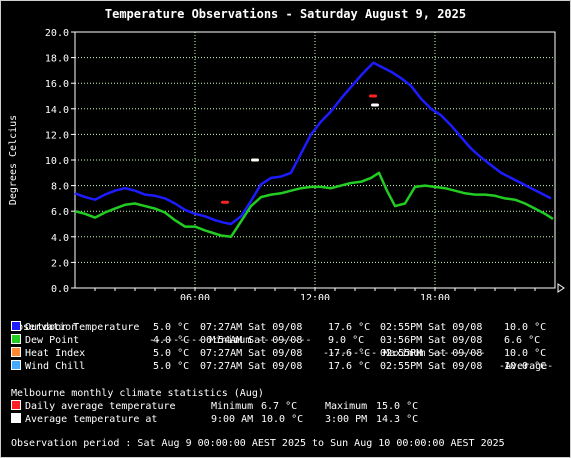  Describe the element at coordinates (57, 59) in the screenshot. I see `y-tick-label: 18.0` at that location.